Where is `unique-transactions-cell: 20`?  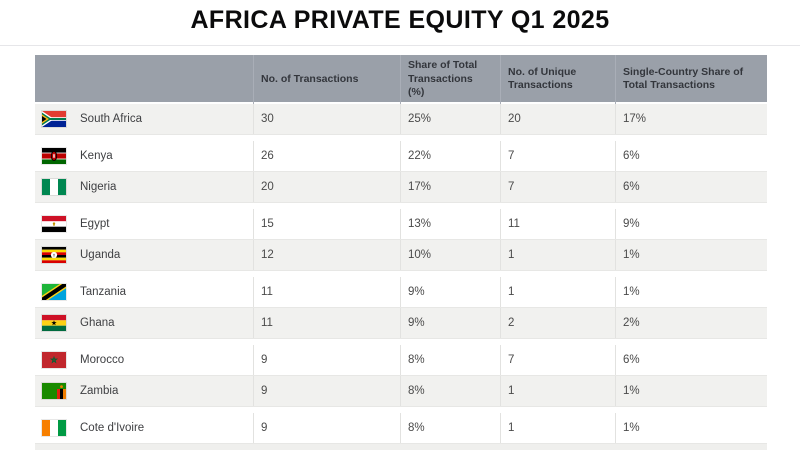 unique-transactions-cell: 20 is located at coordinates (557, 119).